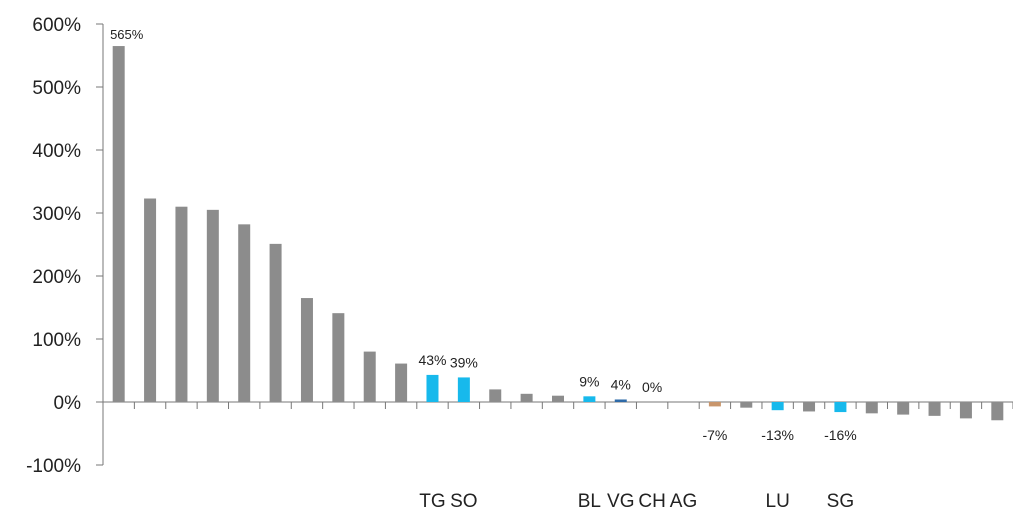 The height and width of the screenshot is (509, 1013). I want to click on y-tick-label: 200%, so click(56, 277).